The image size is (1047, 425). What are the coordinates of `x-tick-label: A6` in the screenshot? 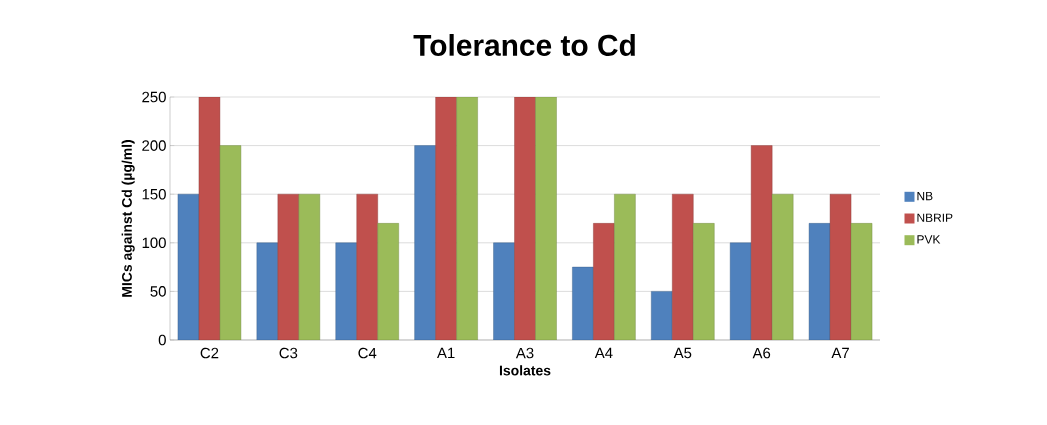 It's located at (761, 353).